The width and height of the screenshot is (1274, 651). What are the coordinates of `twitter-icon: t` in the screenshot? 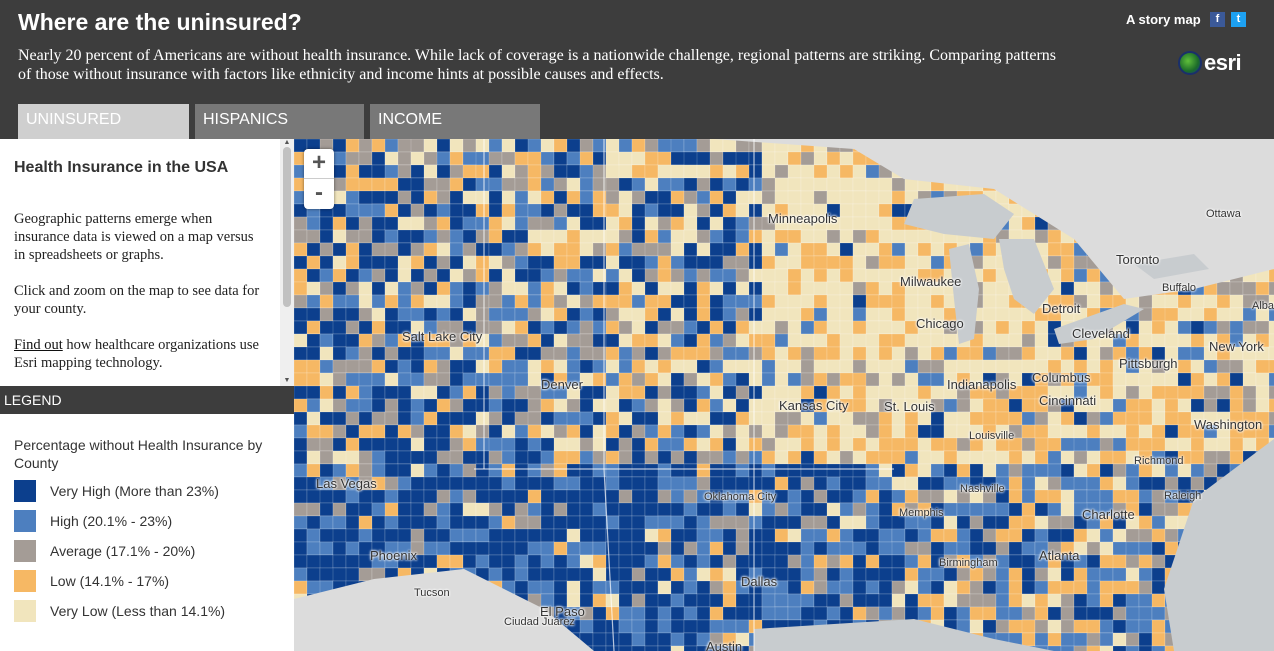 It's located at (1238, 19).